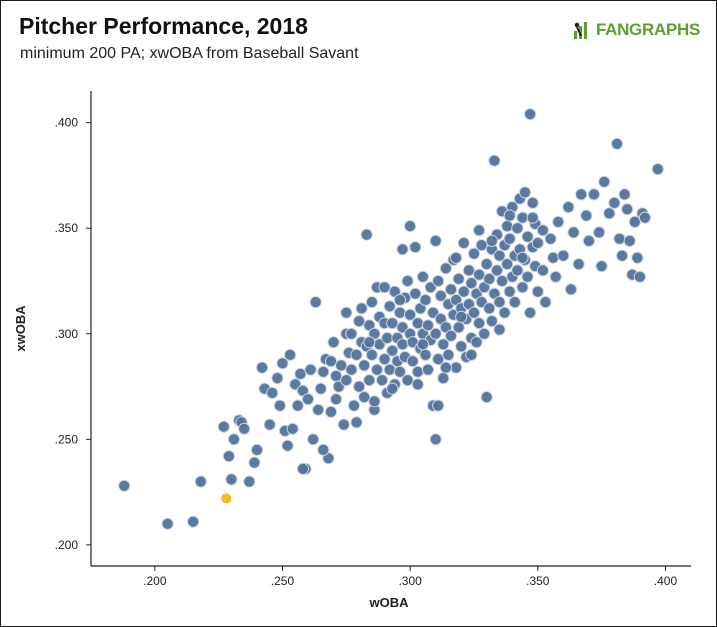 This screenshot has width=717, height=627. I want to click on y-tick-label: .300, so click(67, 334).